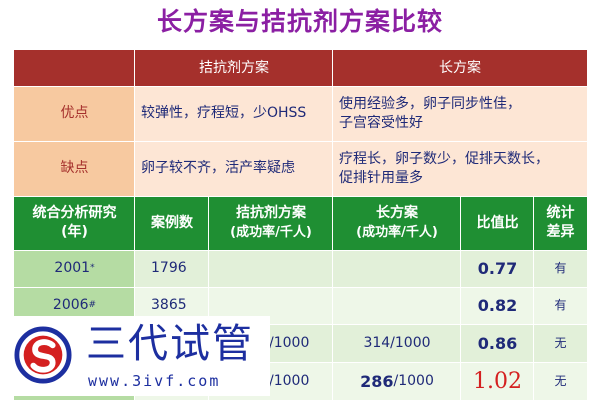 The height and width of the screenshot is (403, 600). I want to click on header-antagonist: 拮抗剂方案, so click(234, 68).